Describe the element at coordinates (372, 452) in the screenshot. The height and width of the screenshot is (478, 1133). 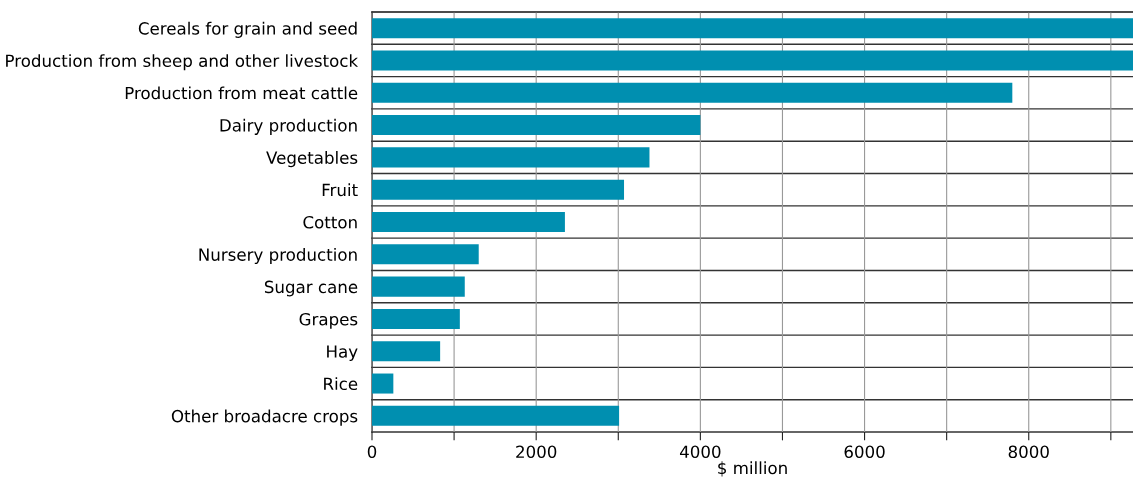
I see `x-tick-label: 0` at that location.